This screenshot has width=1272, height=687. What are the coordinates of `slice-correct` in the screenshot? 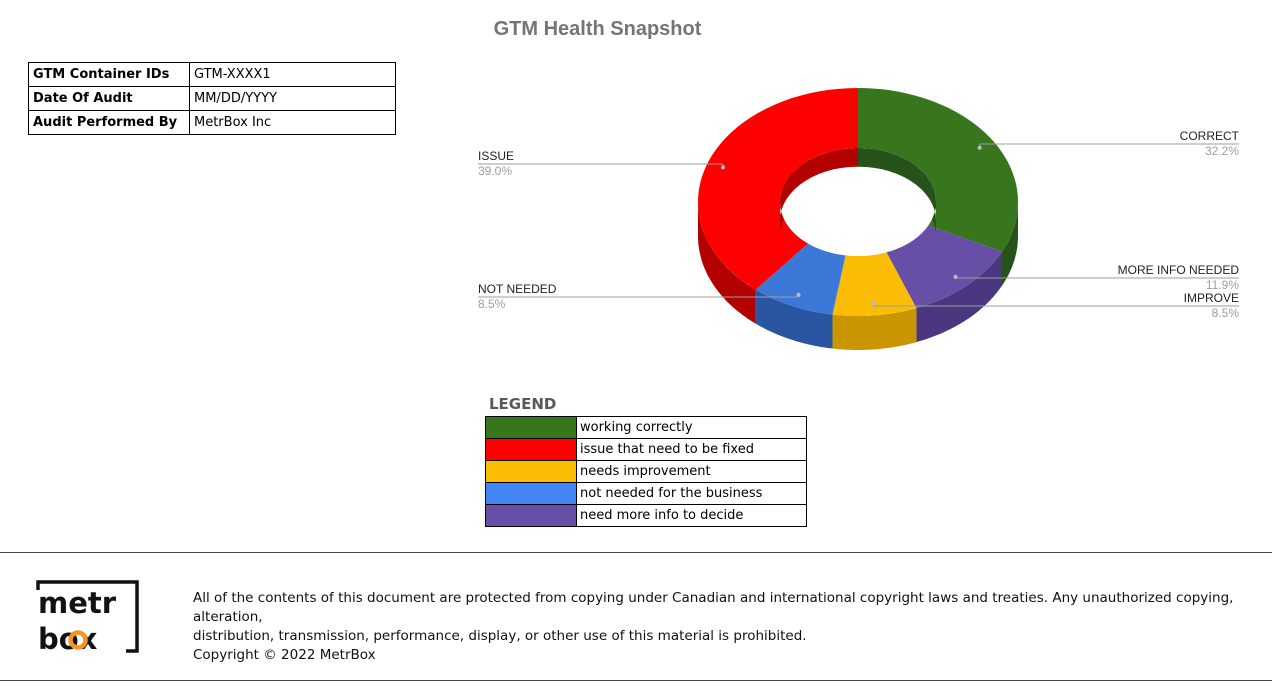 It's located at (938, 170).